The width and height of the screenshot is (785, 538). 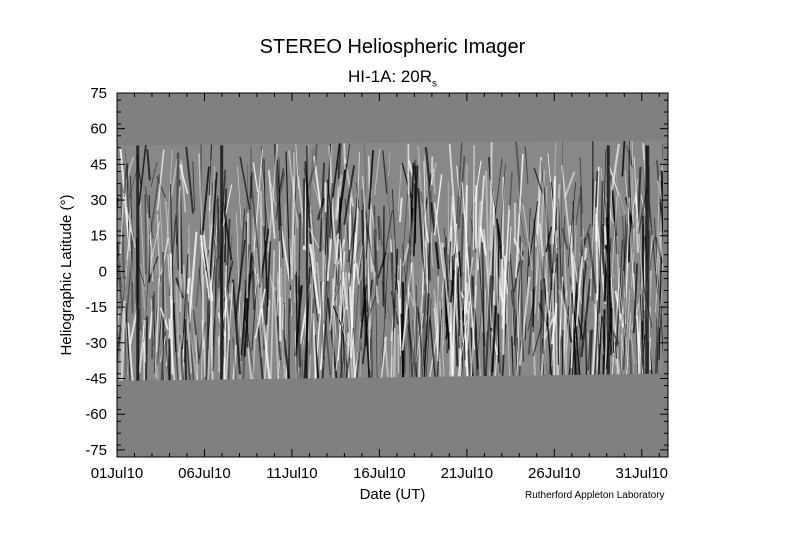 I want to click on chart-subtitle: HI-1A: 20Rs, so click(x=392, y=78).